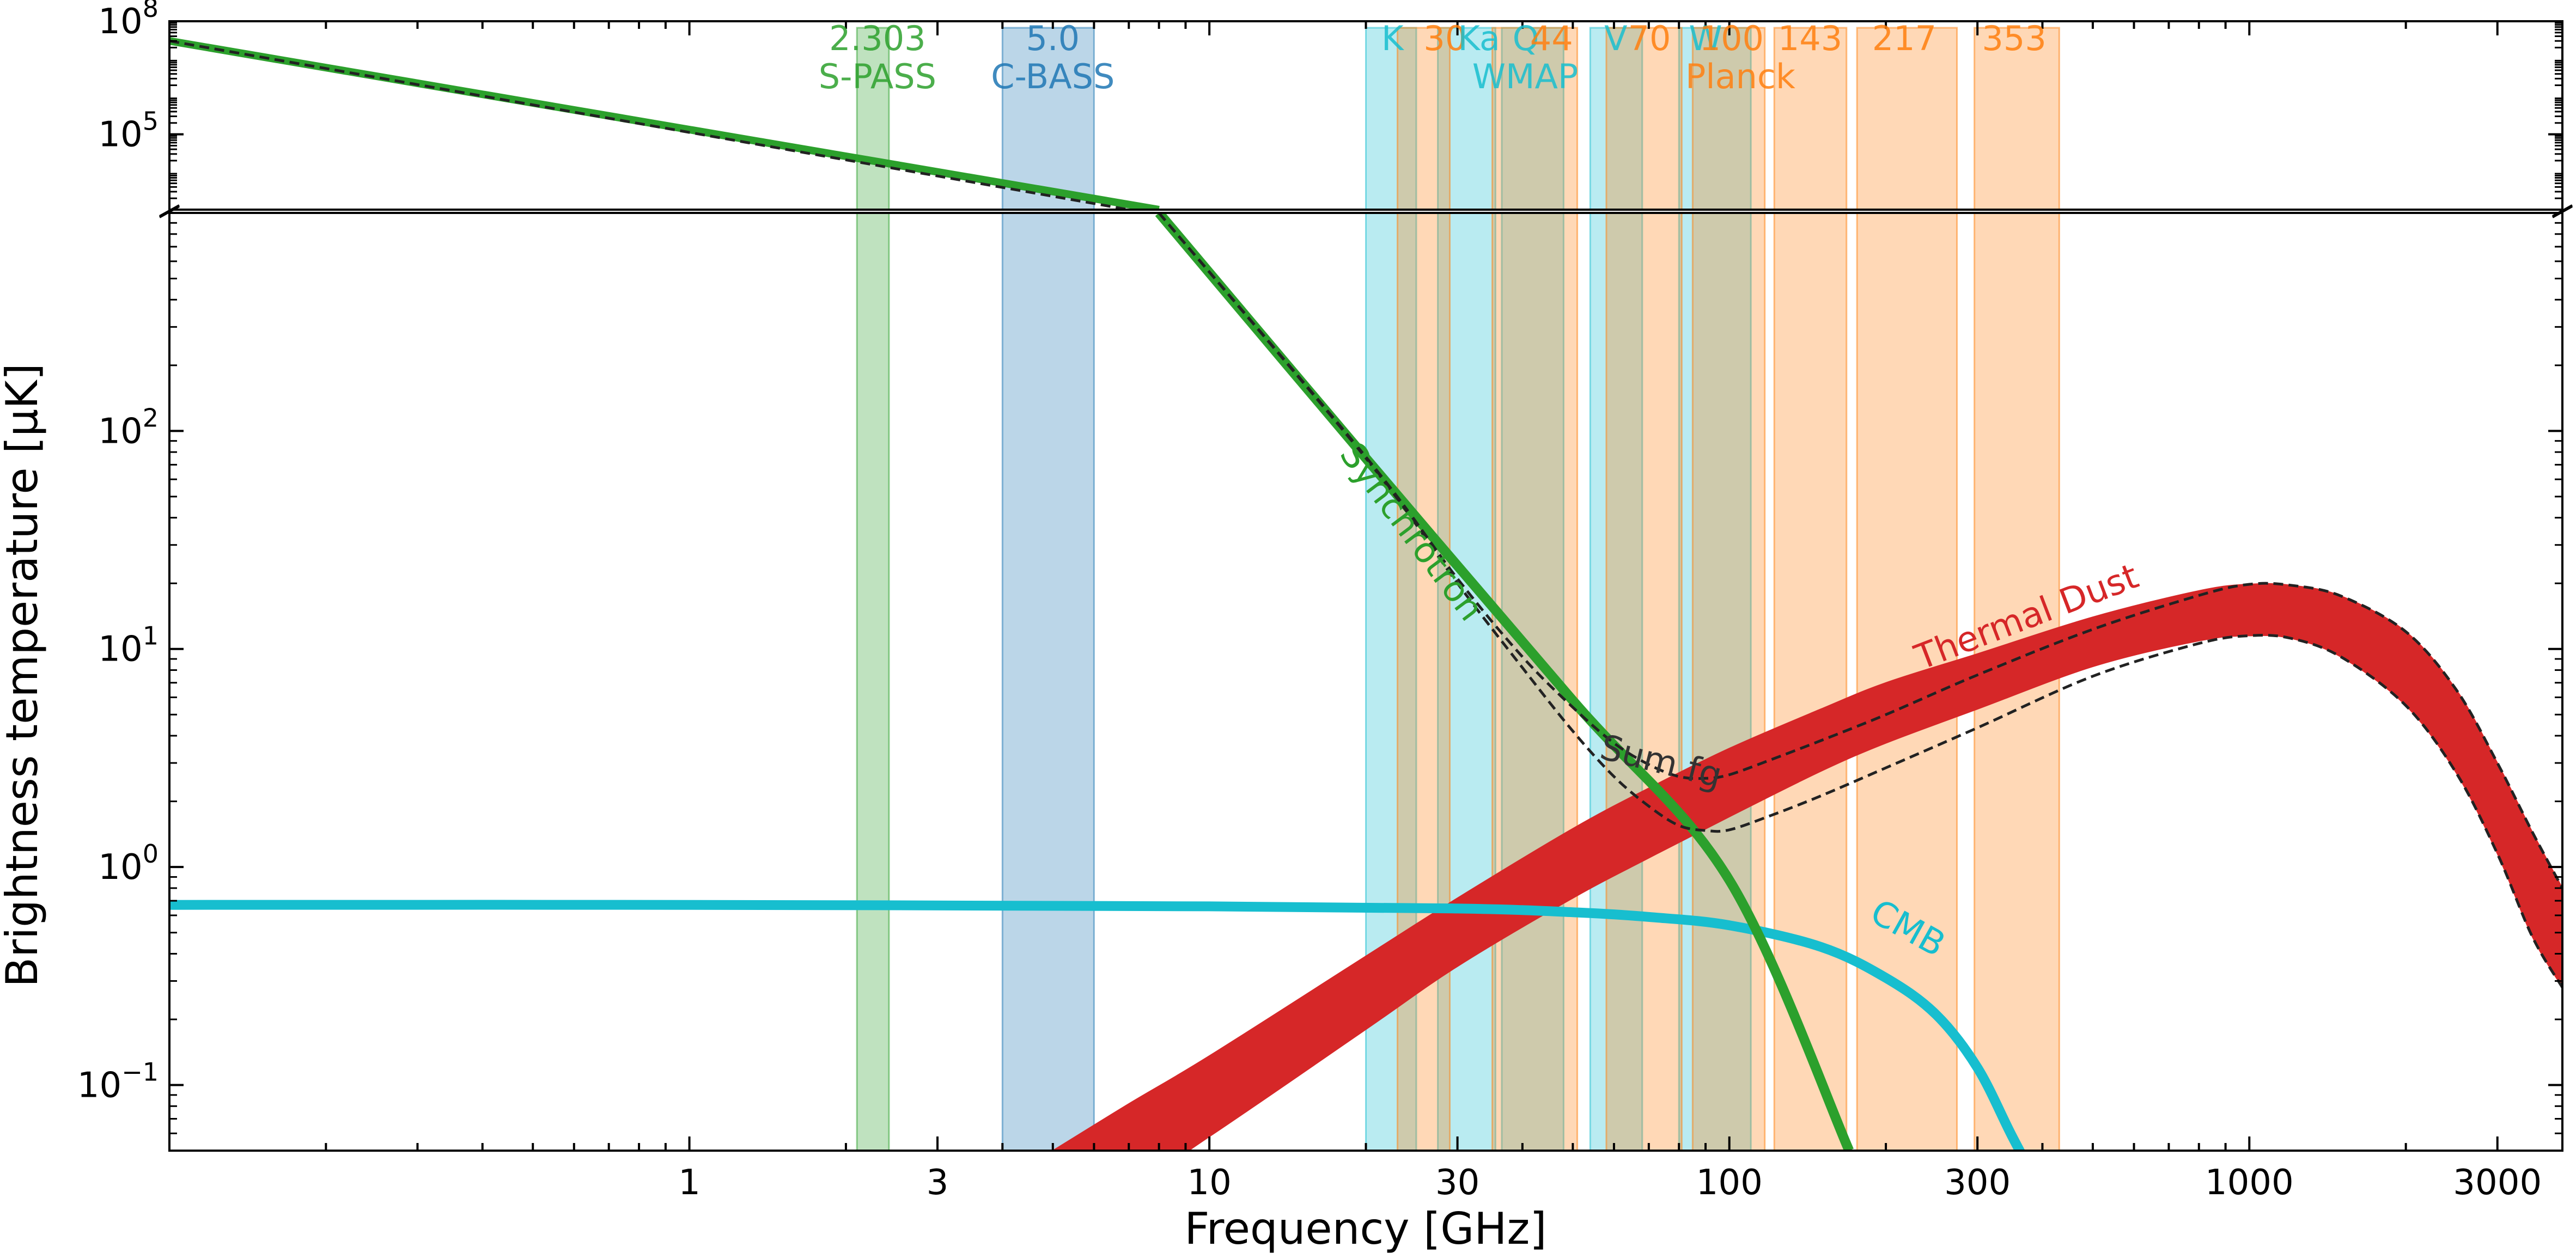  I want to click on band-label-ka: Ka, so click(1479, 39).